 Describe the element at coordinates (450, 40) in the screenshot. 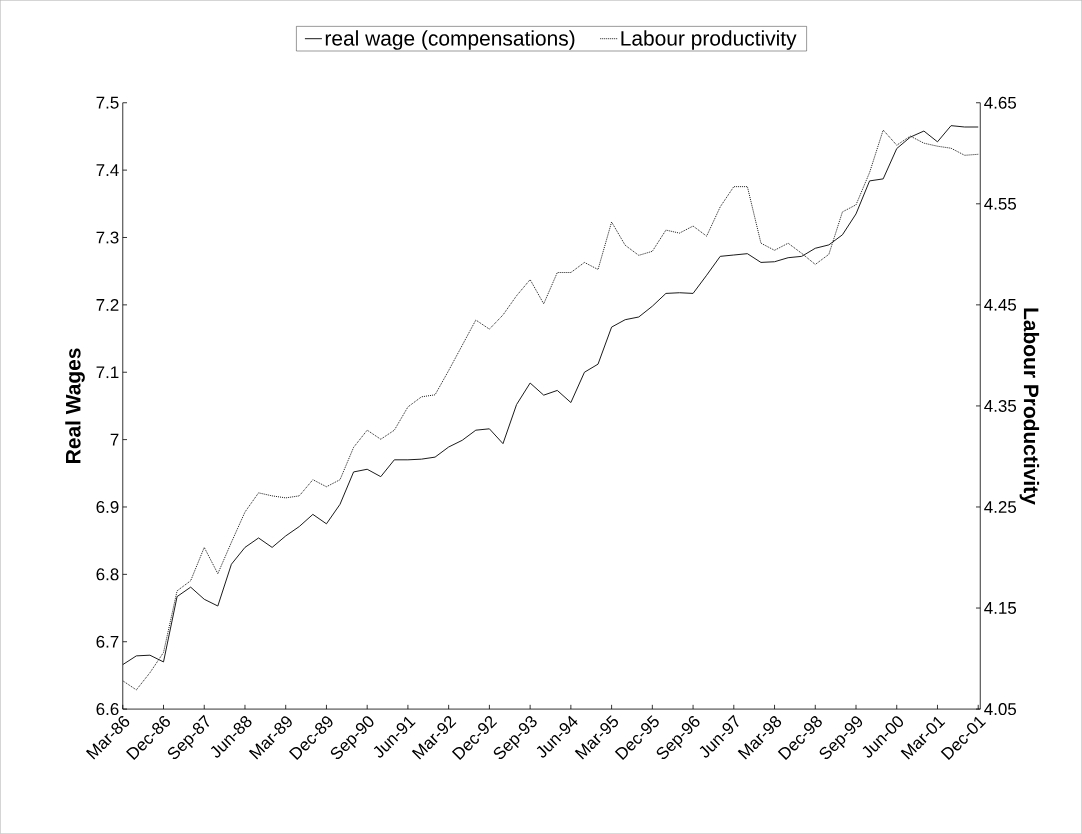

I see `legend-label: real wage (compensations)` at that location.